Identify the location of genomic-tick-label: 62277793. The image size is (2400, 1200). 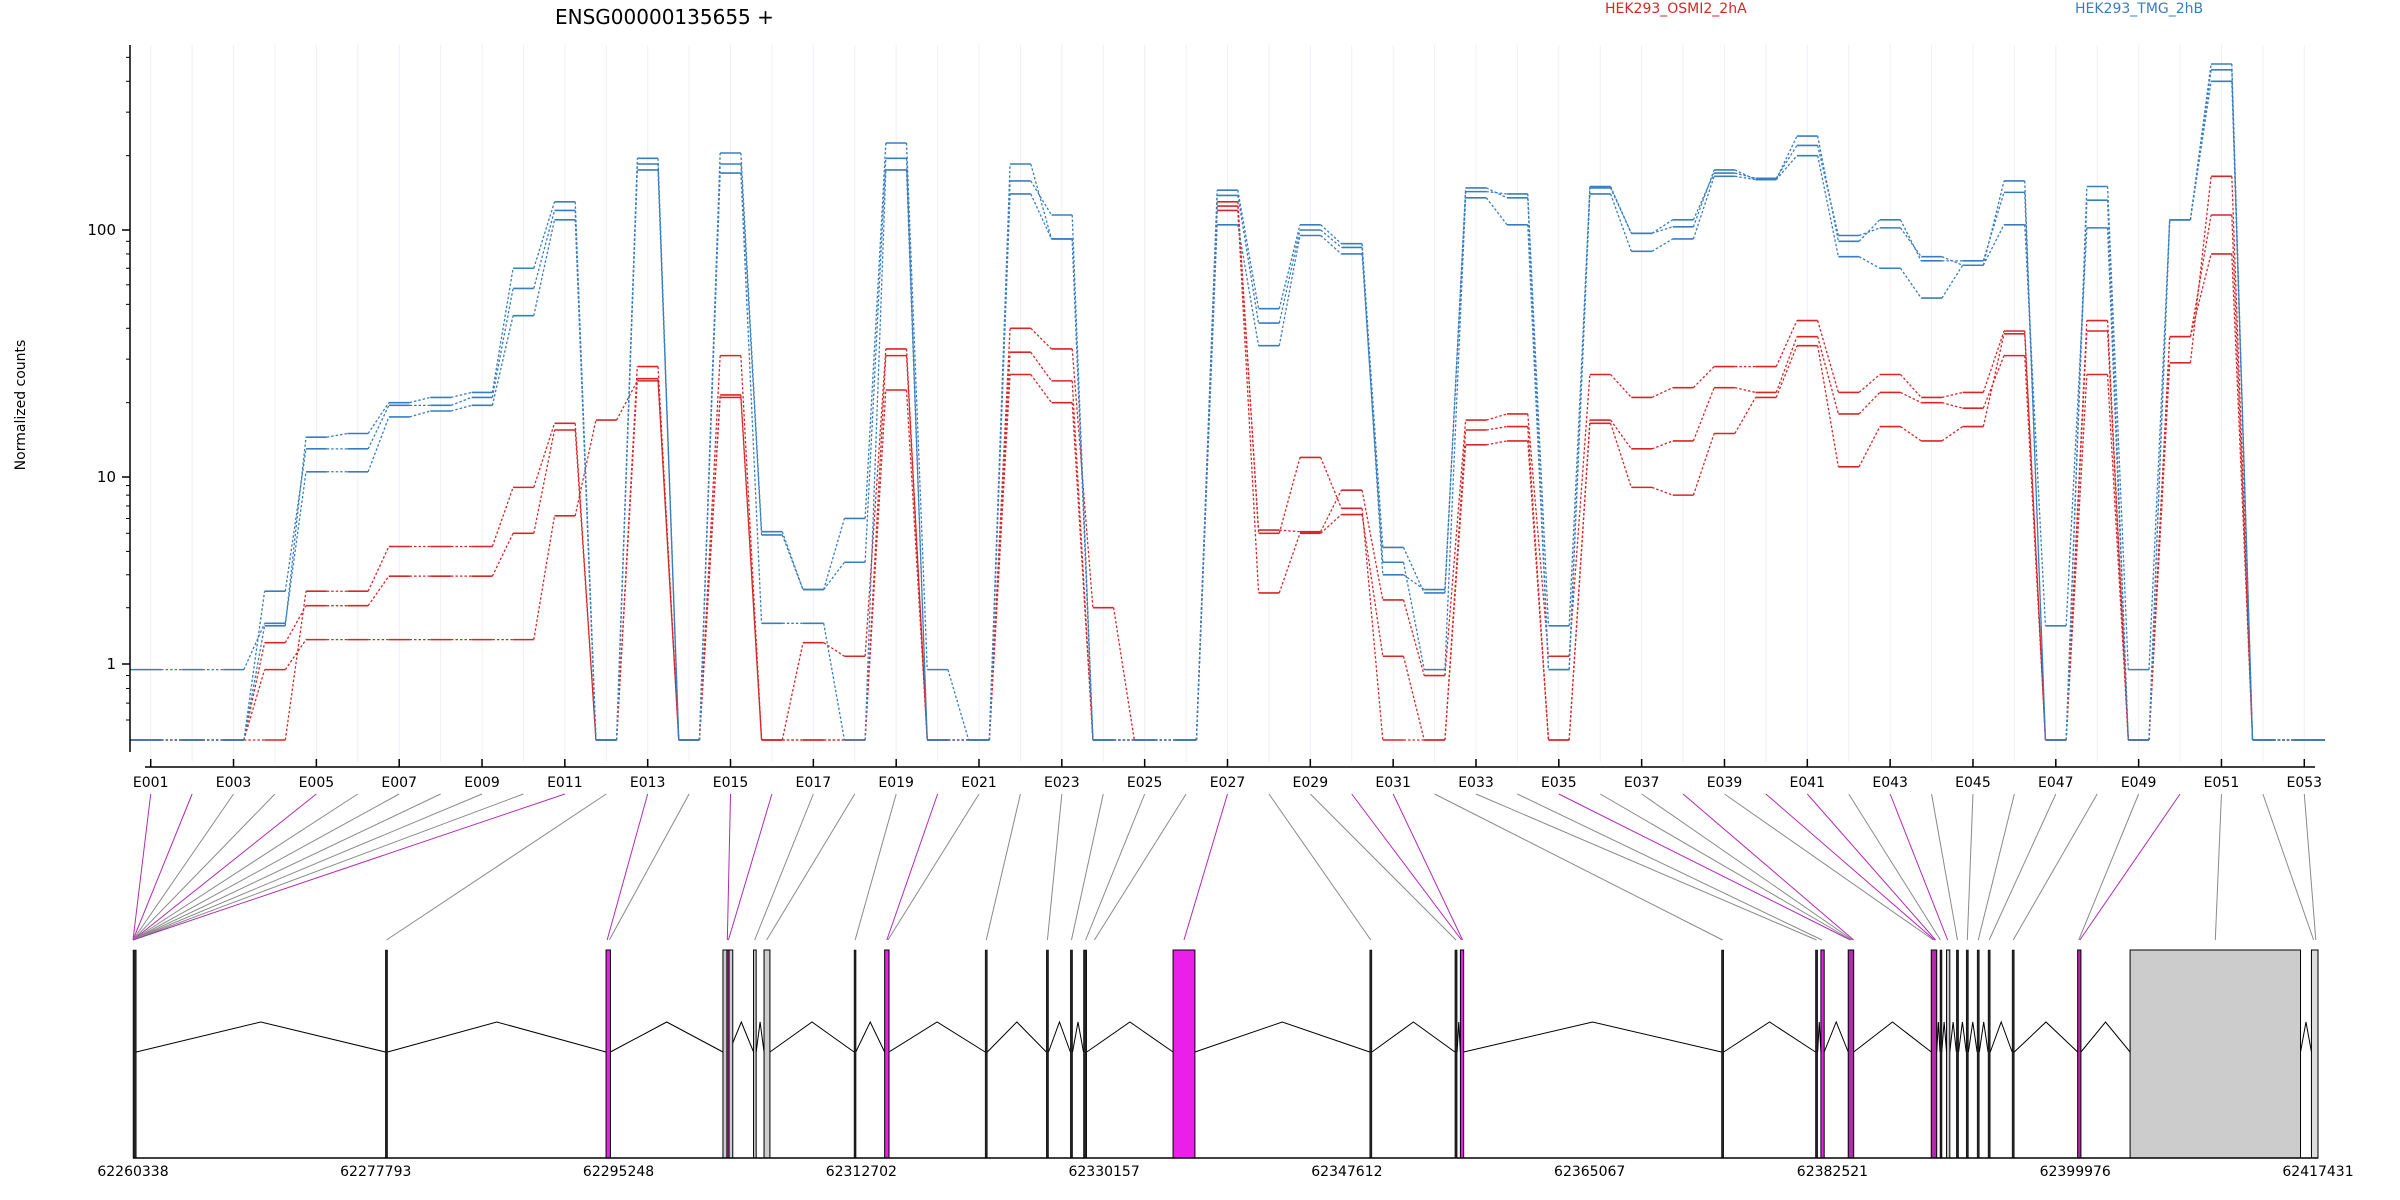
(375, 1172).